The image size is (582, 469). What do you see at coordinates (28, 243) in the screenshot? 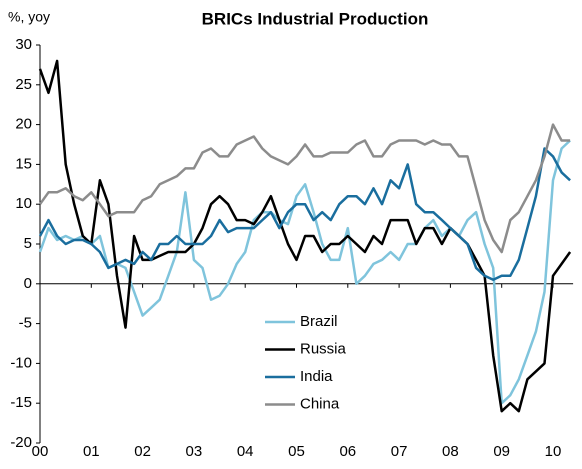
I see `y-tick-label: 5` at bounding box center [28, 243].